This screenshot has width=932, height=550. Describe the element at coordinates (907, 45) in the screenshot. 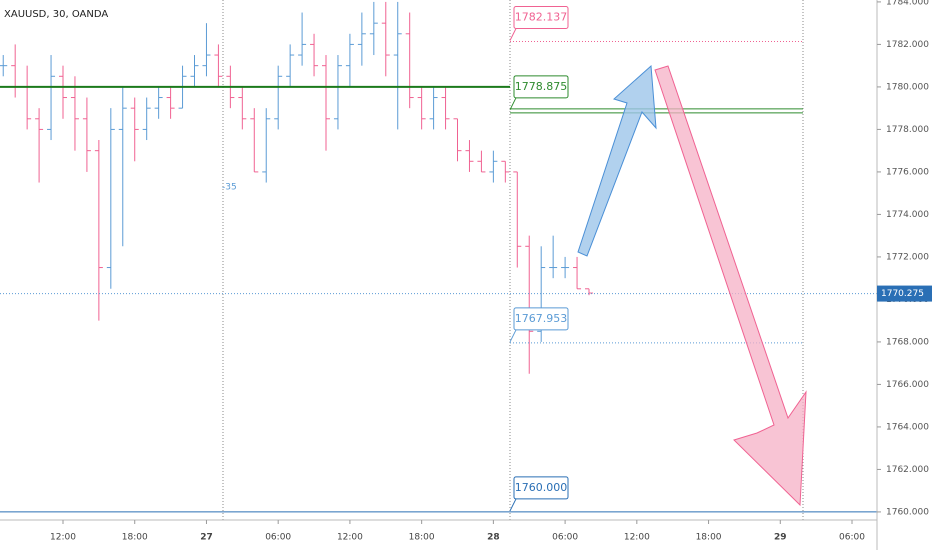

I see `y-tick-label: 1782.000` at that location.